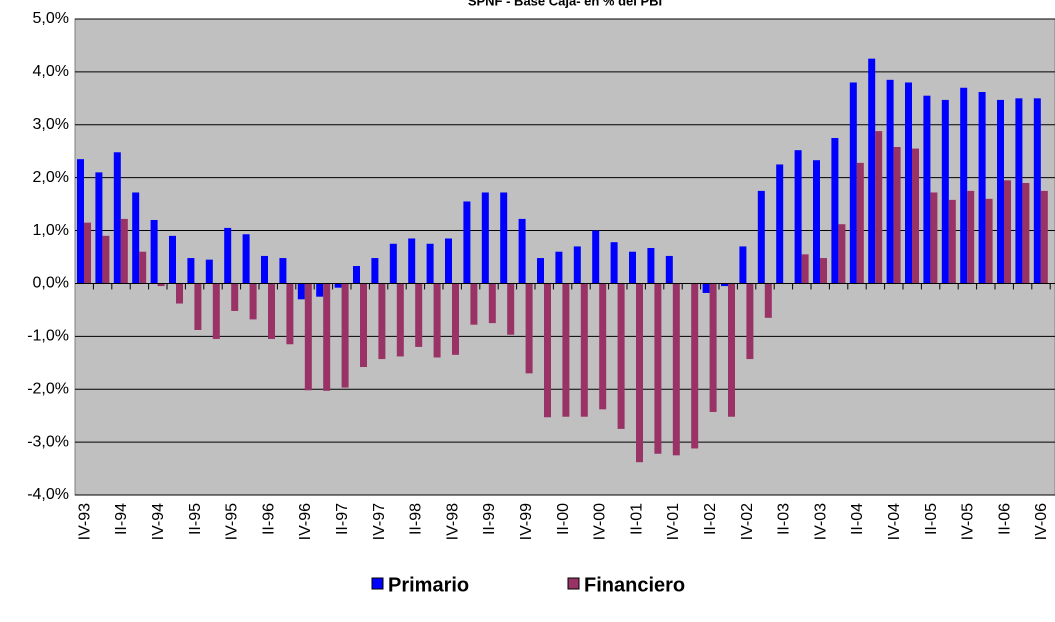 The width and height of the screenshot is (1055, 622). I want to click on legend-label: Primario, so click(428, 585).